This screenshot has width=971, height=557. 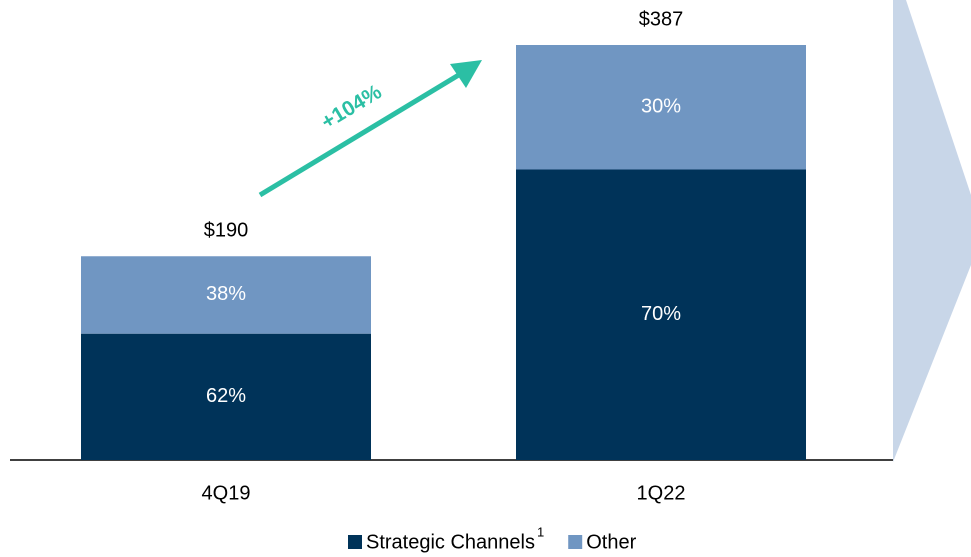 I want to click on x-tick-label: 4Q19, so click(x=226, y=493).